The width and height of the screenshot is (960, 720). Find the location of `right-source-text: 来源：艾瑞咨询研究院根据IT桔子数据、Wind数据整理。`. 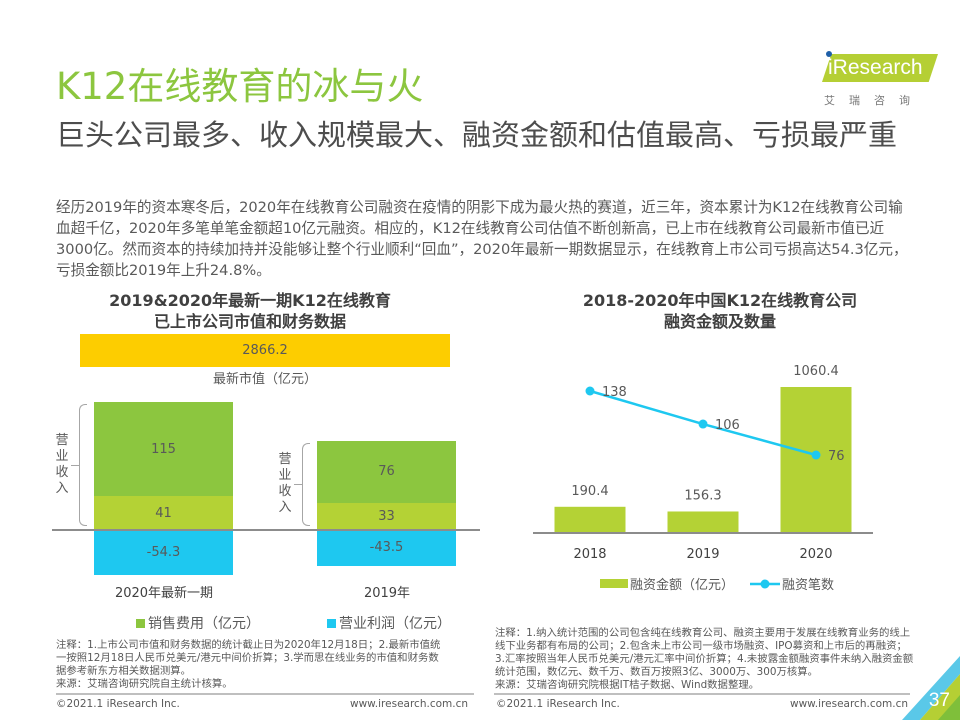

right-source-text: 来源：艾瑞咨询研究院根据IT桔子数据、Wind数据整理。 is located at coordinates (627, 685).